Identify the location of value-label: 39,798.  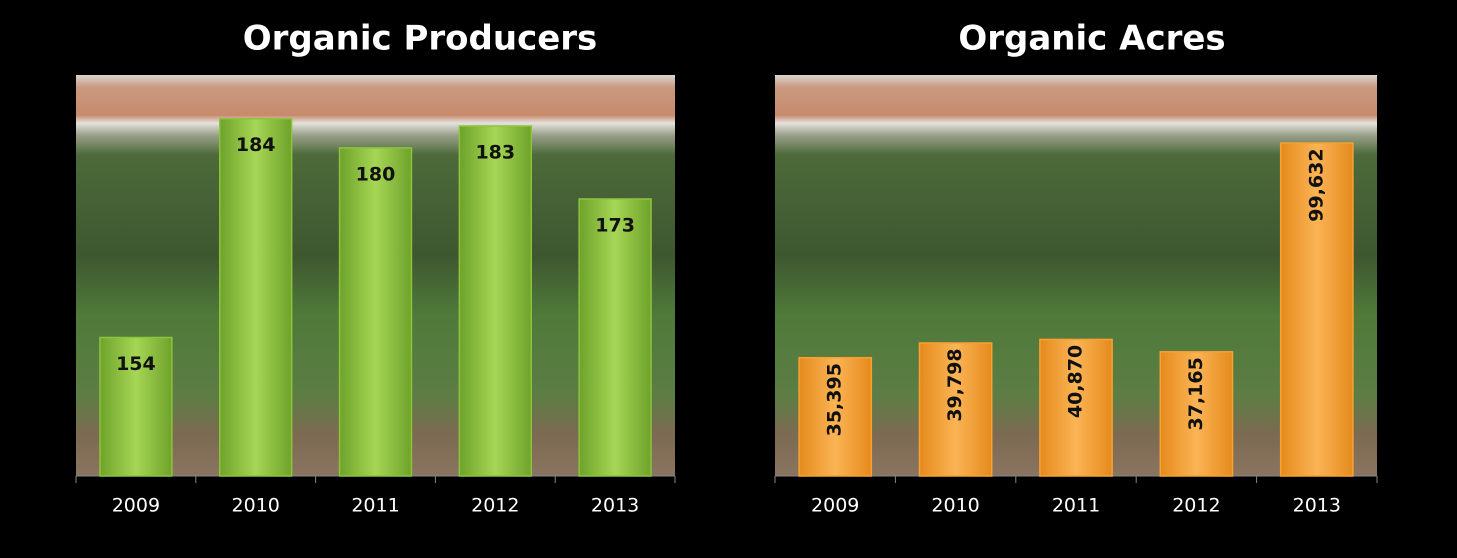
(955, 384).